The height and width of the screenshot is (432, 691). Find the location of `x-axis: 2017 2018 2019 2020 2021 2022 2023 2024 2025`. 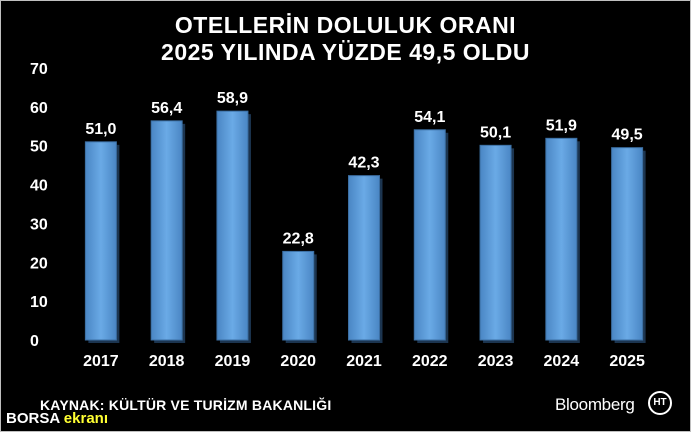

x-axis: 2017 2018 2019 2020 2021 2022 2023 2024 2025 is located at coordinates (364, 361).